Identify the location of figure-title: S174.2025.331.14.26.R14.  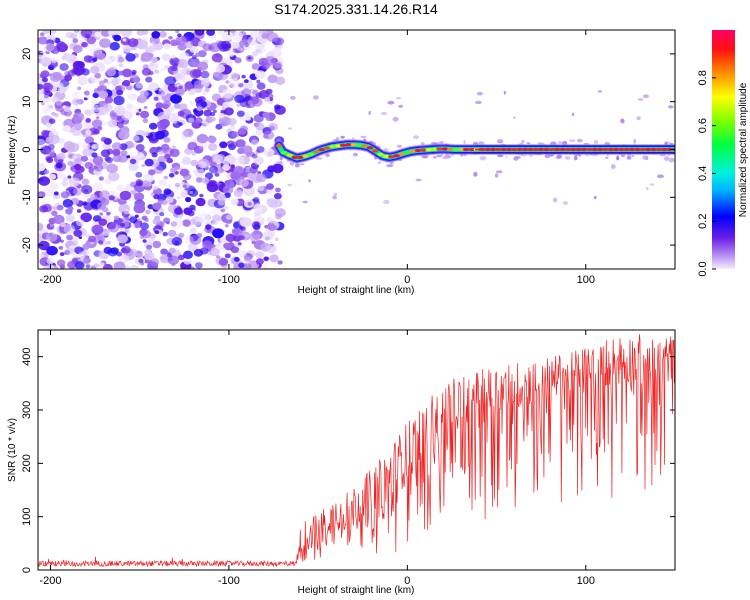
(356, 9).